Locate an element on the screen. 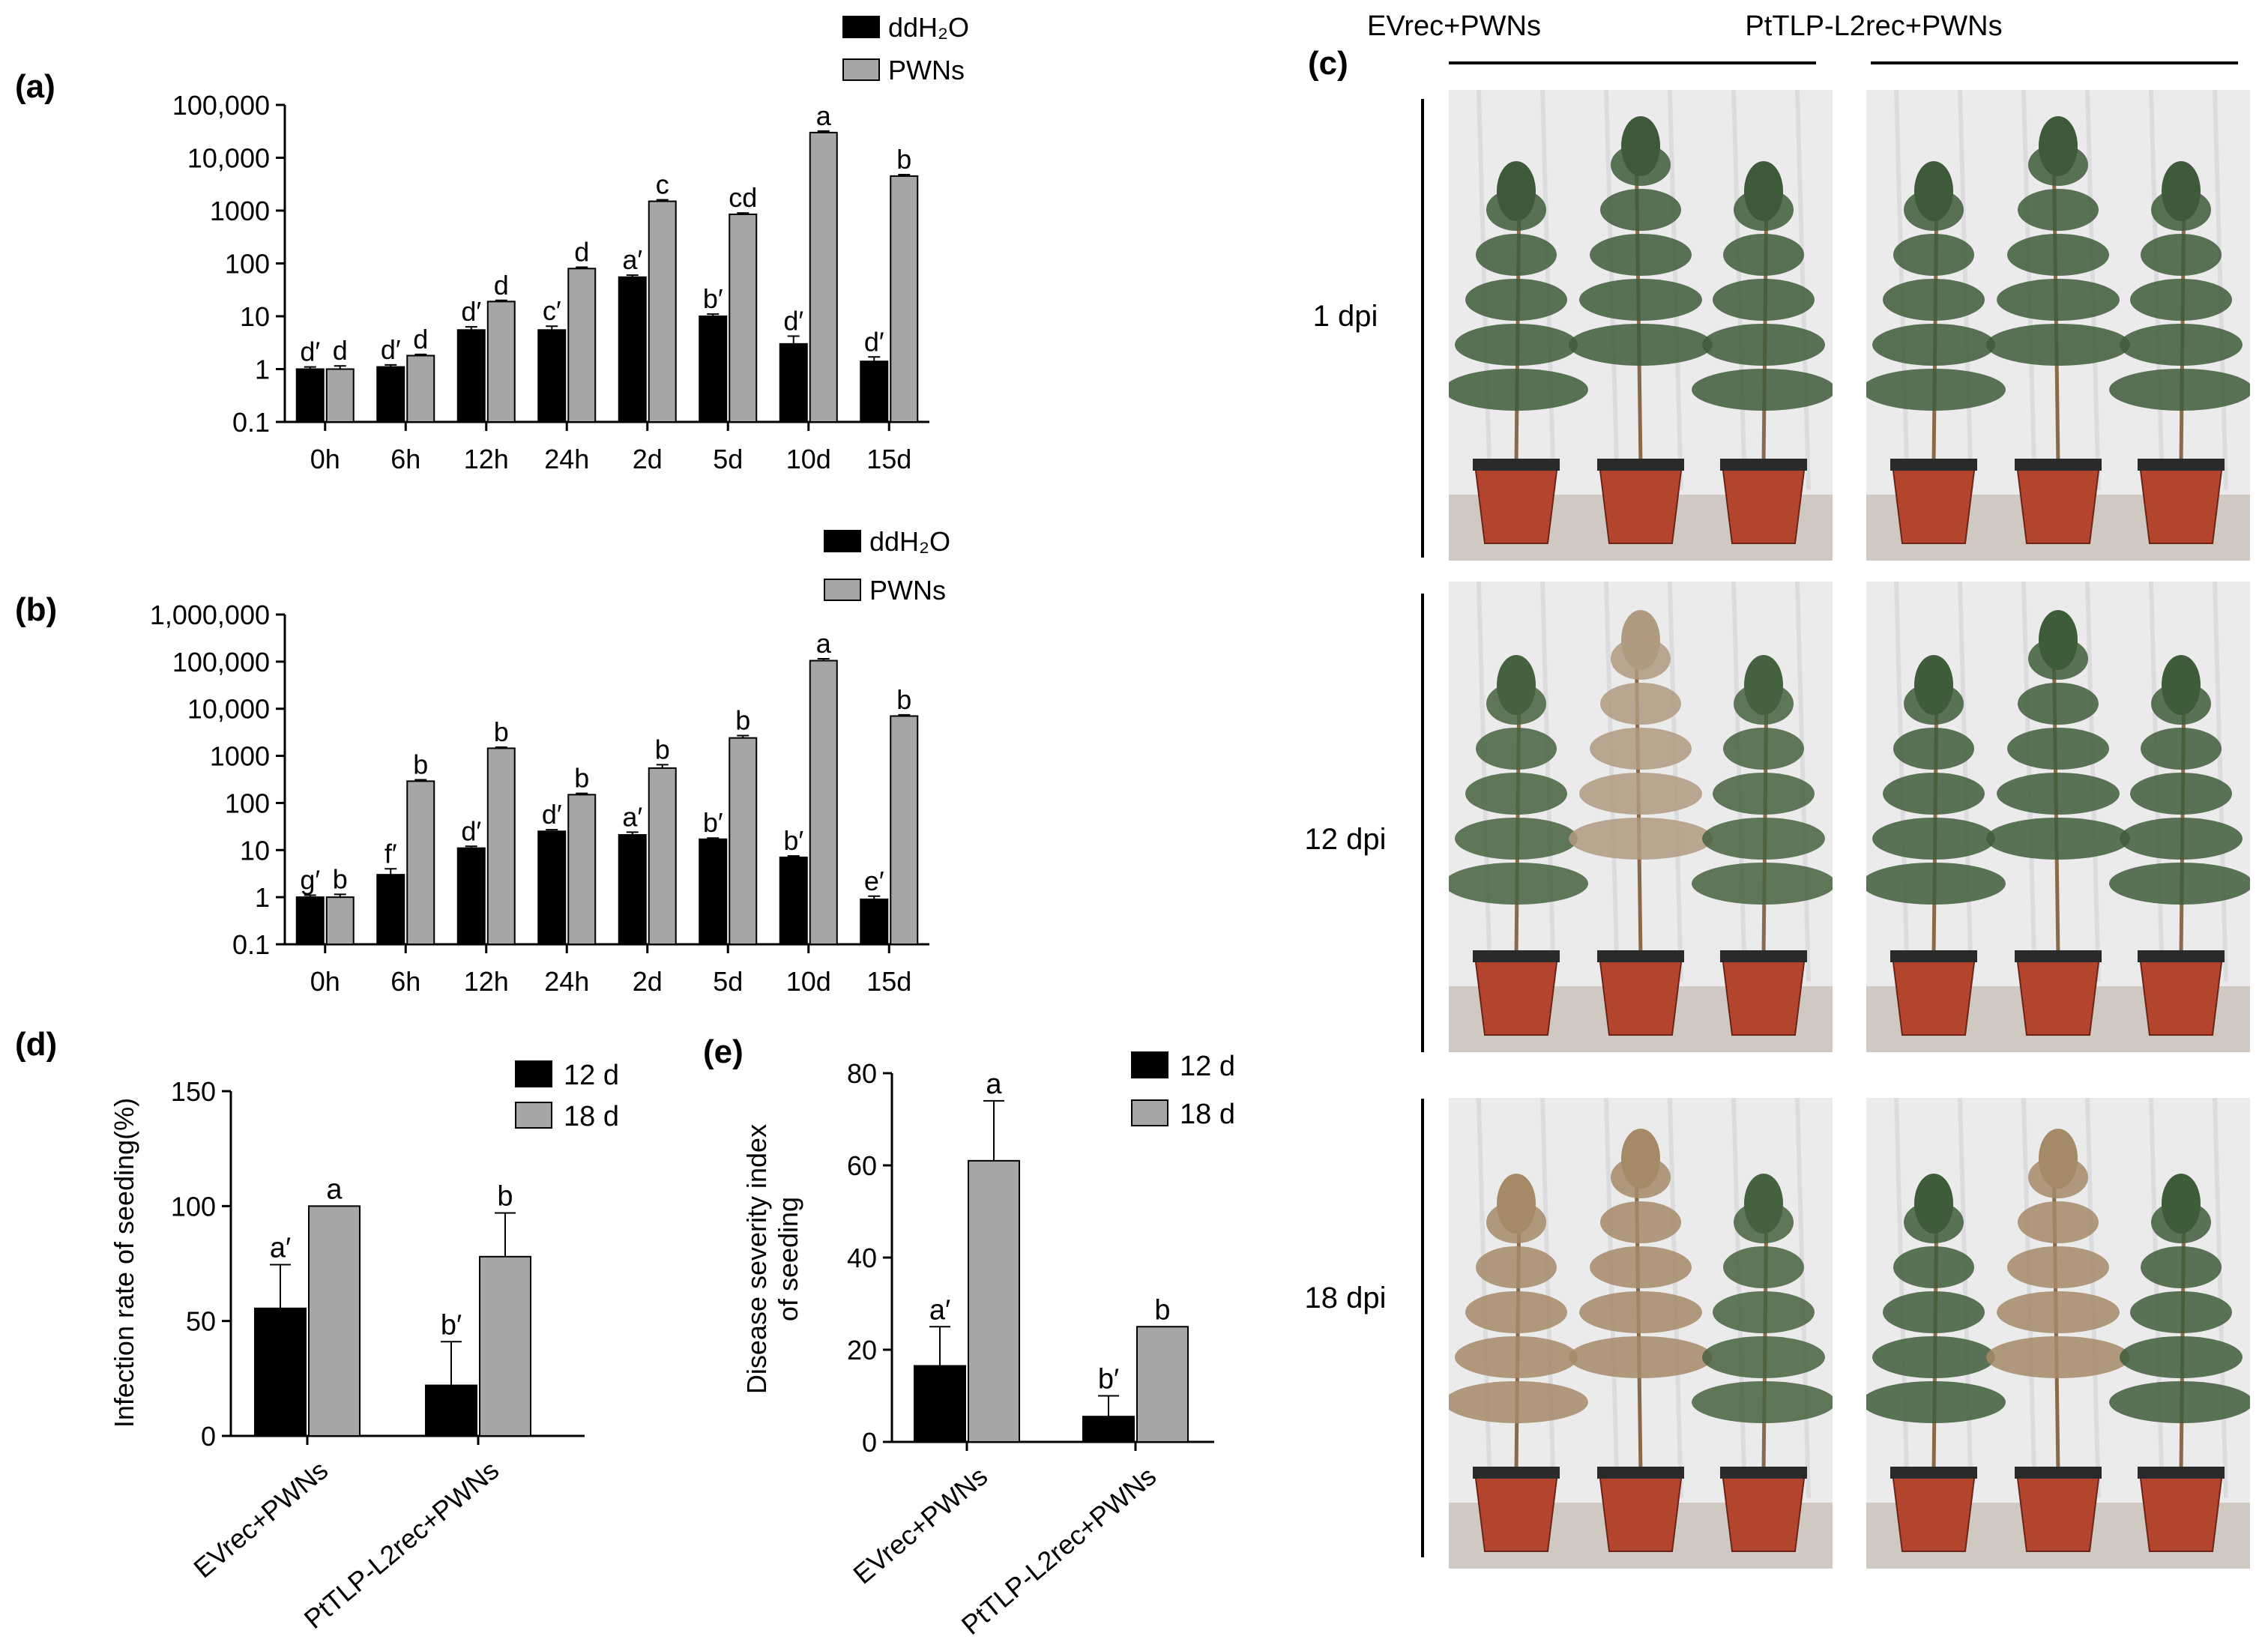  legend-label: ddH₂O is located at coordinates (909, 541).